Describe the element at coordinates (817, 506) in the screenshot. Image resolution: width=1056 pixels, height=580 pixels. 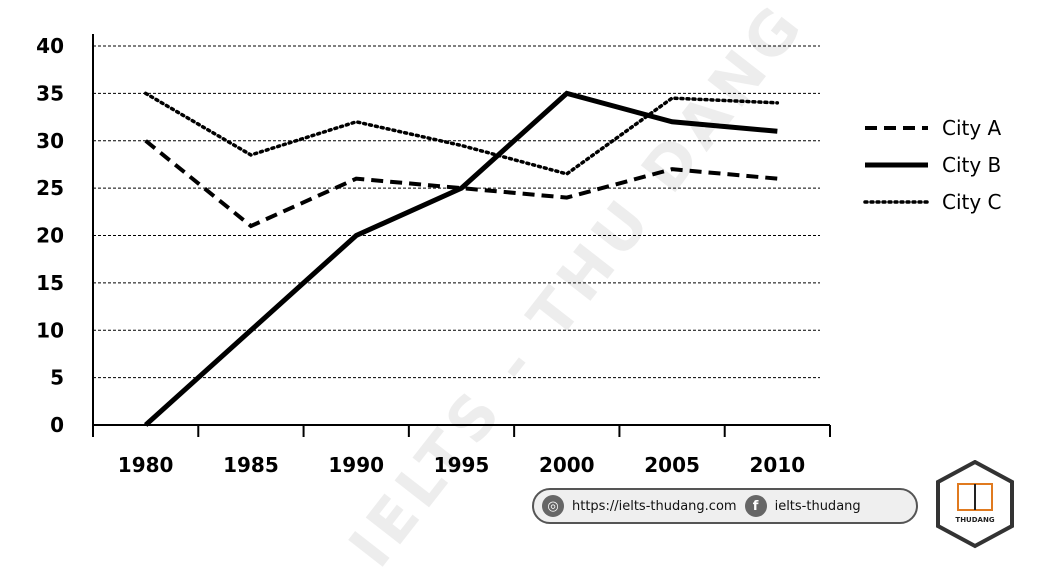
I see `facebook-link: ielts-thudang` at that location.